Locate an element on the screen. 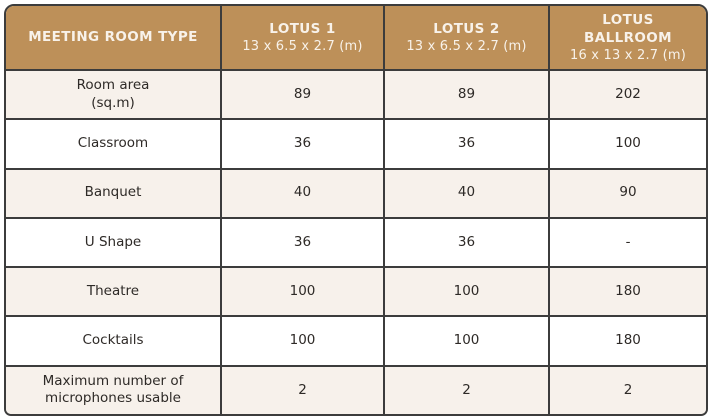  header-title: MEETING ROOM TYPE is located at coordinates (113, 36).